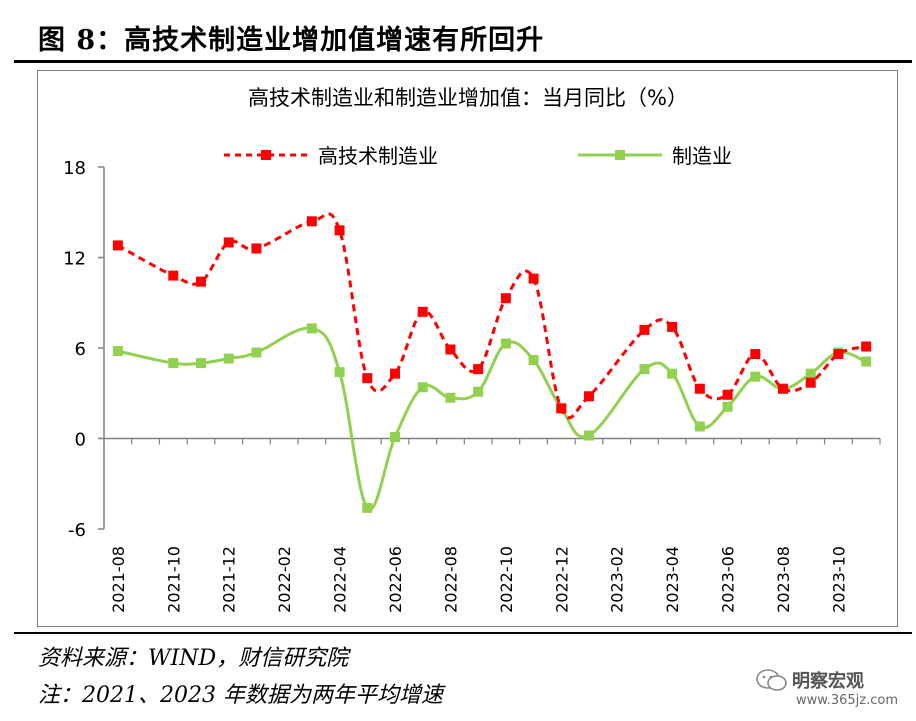 Image resolution: width=916 pixels, height=721 pixels. I want to click on legend-marker-high-tech, so click(266, 155).